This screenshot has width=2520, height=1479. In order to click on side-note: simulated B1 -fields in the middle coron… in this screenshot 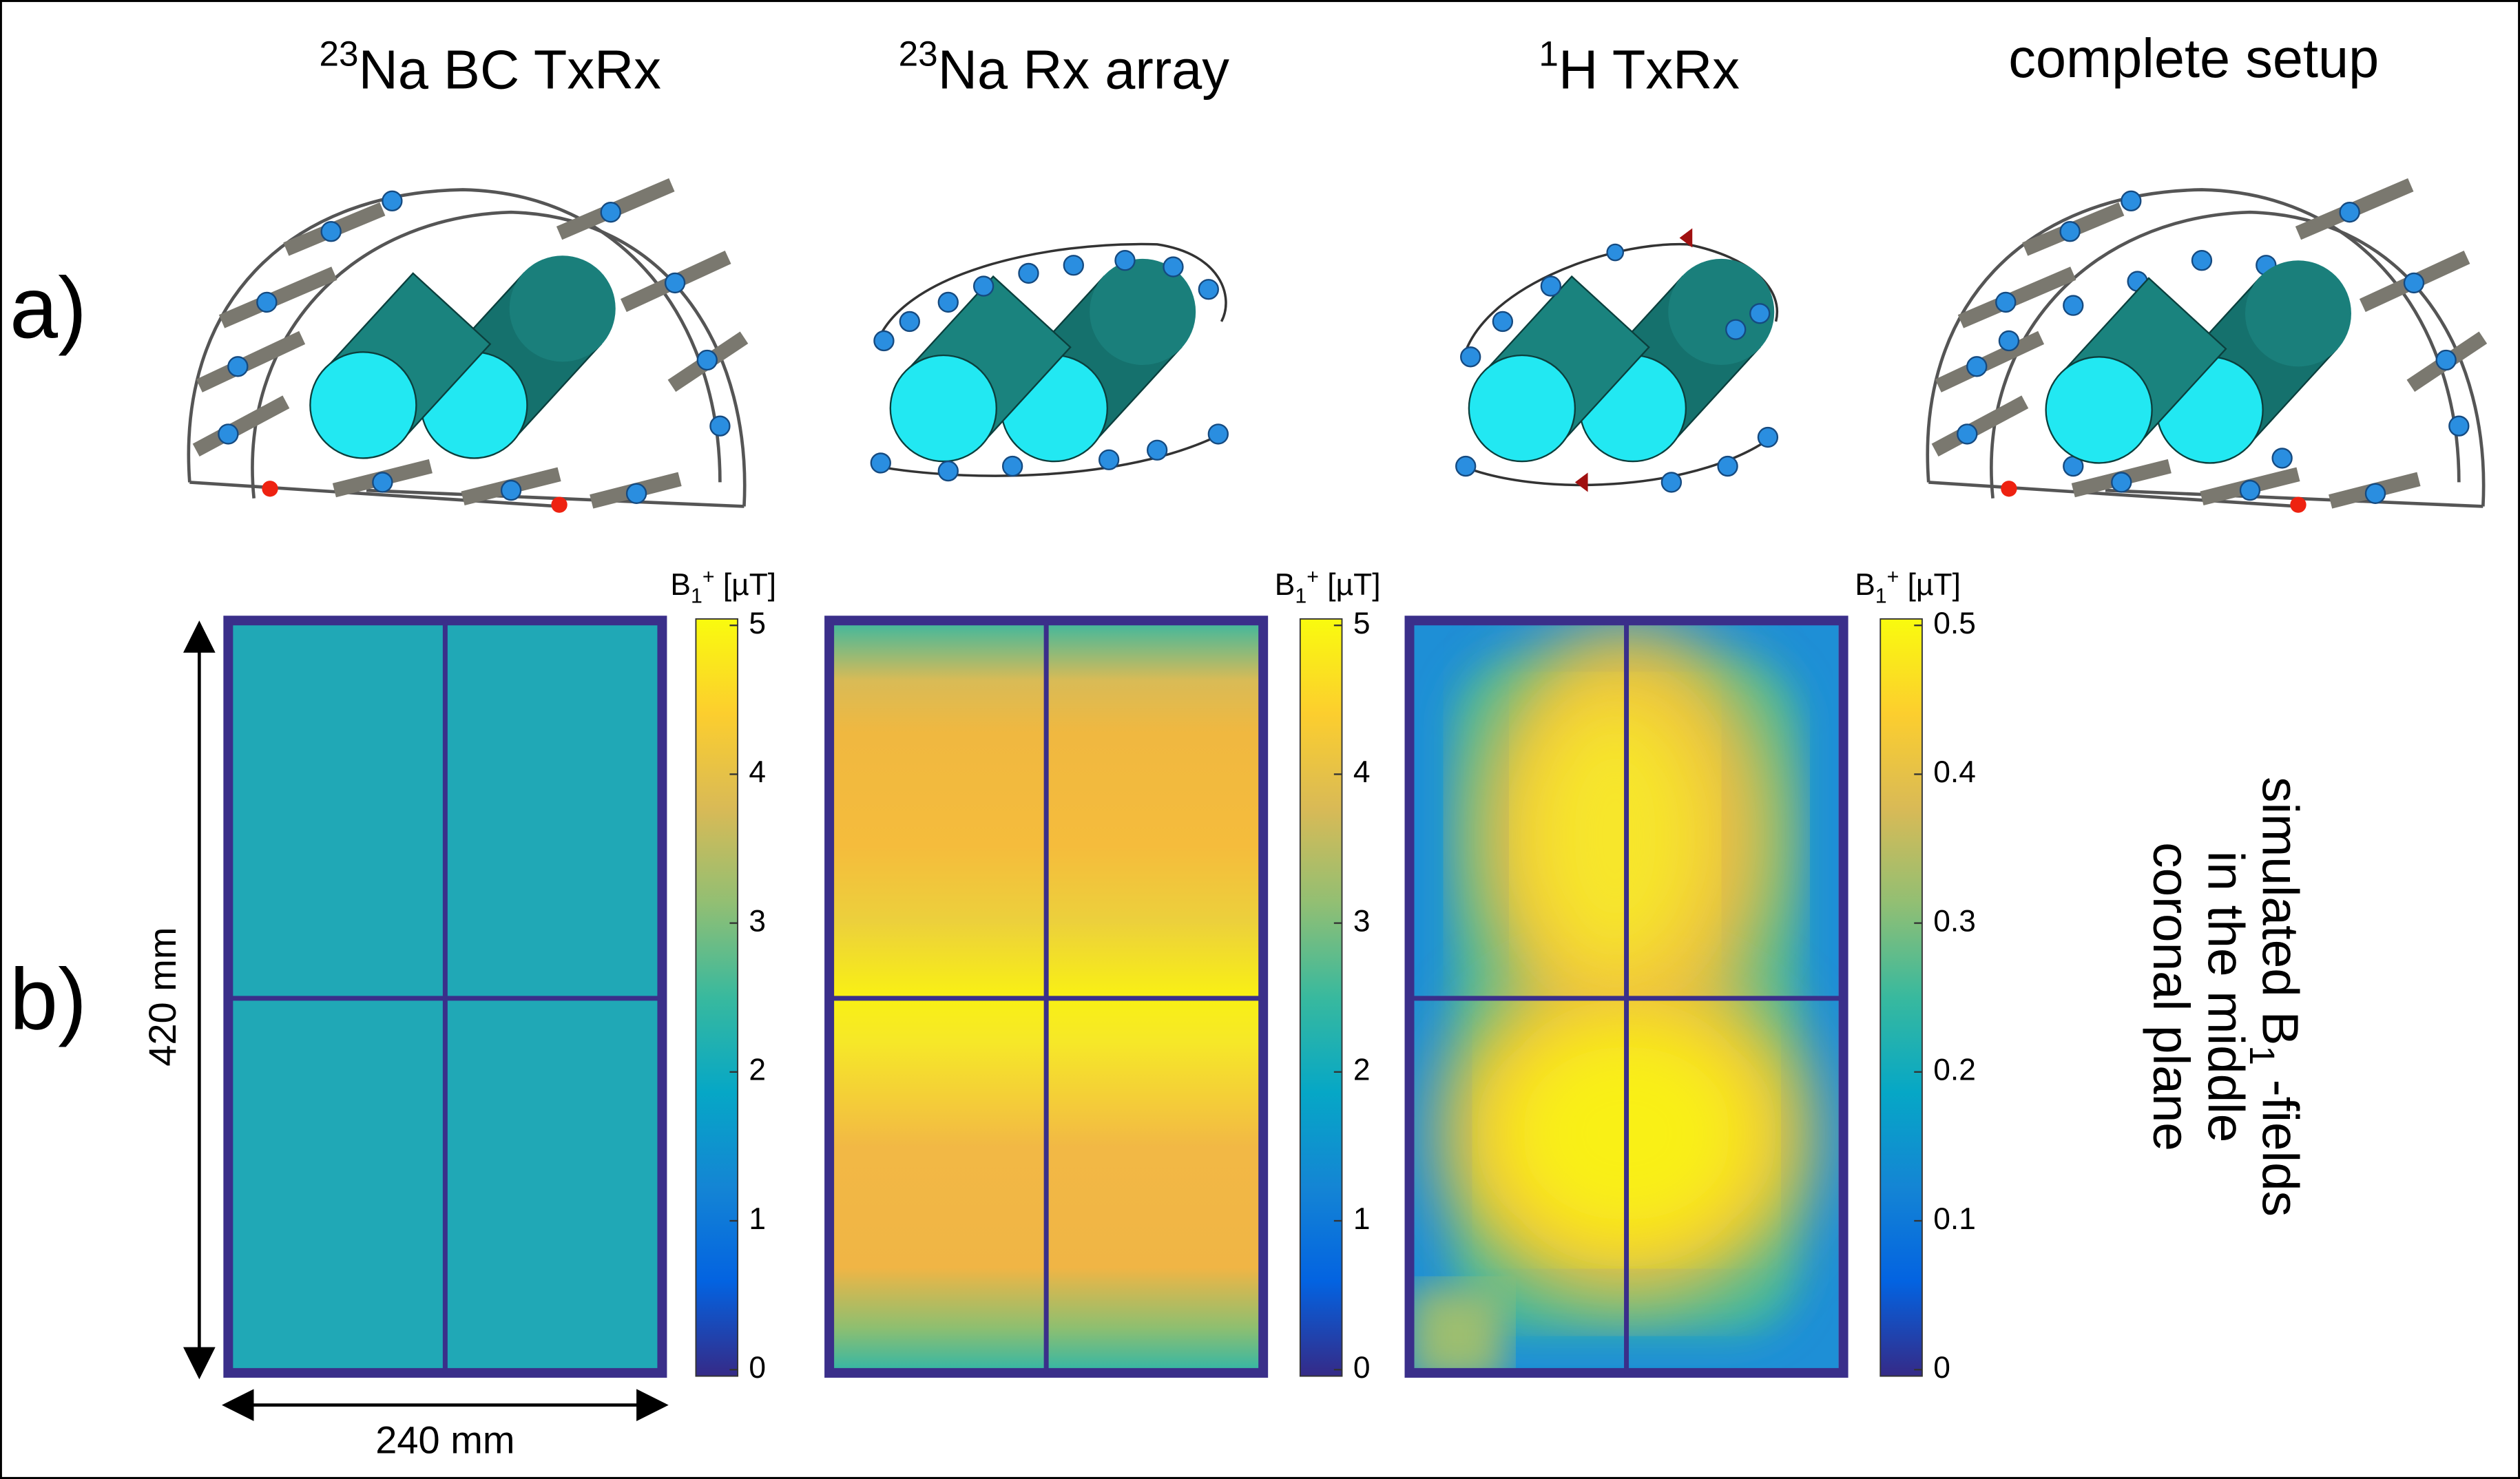, I will do `click(2226, 997)`.